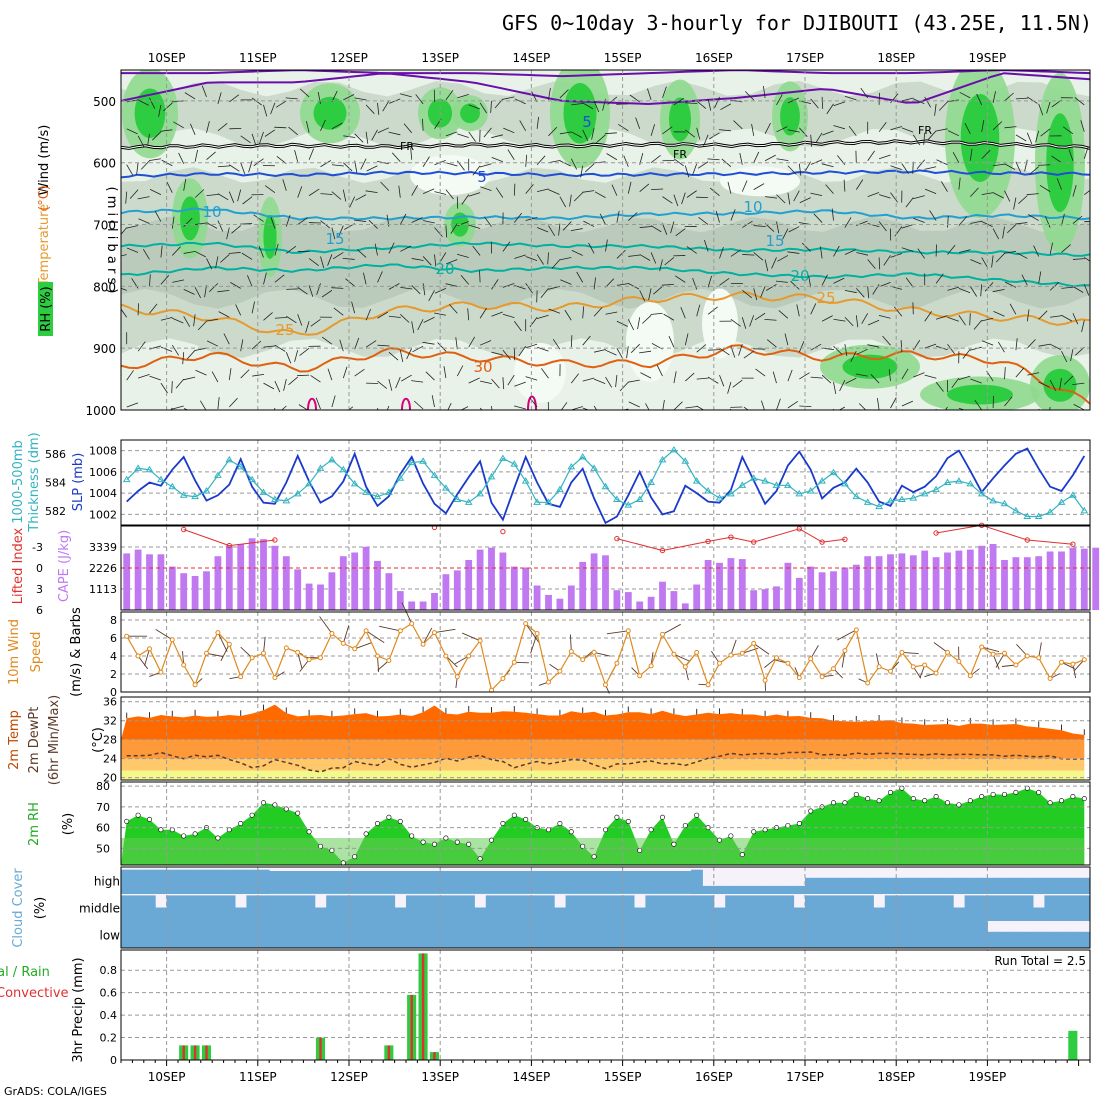 This screenshot has height=1100, width=1100. Describe the element at coordinates (389, 934) in the screenshot. I see `cloud-bar-low` at that location.